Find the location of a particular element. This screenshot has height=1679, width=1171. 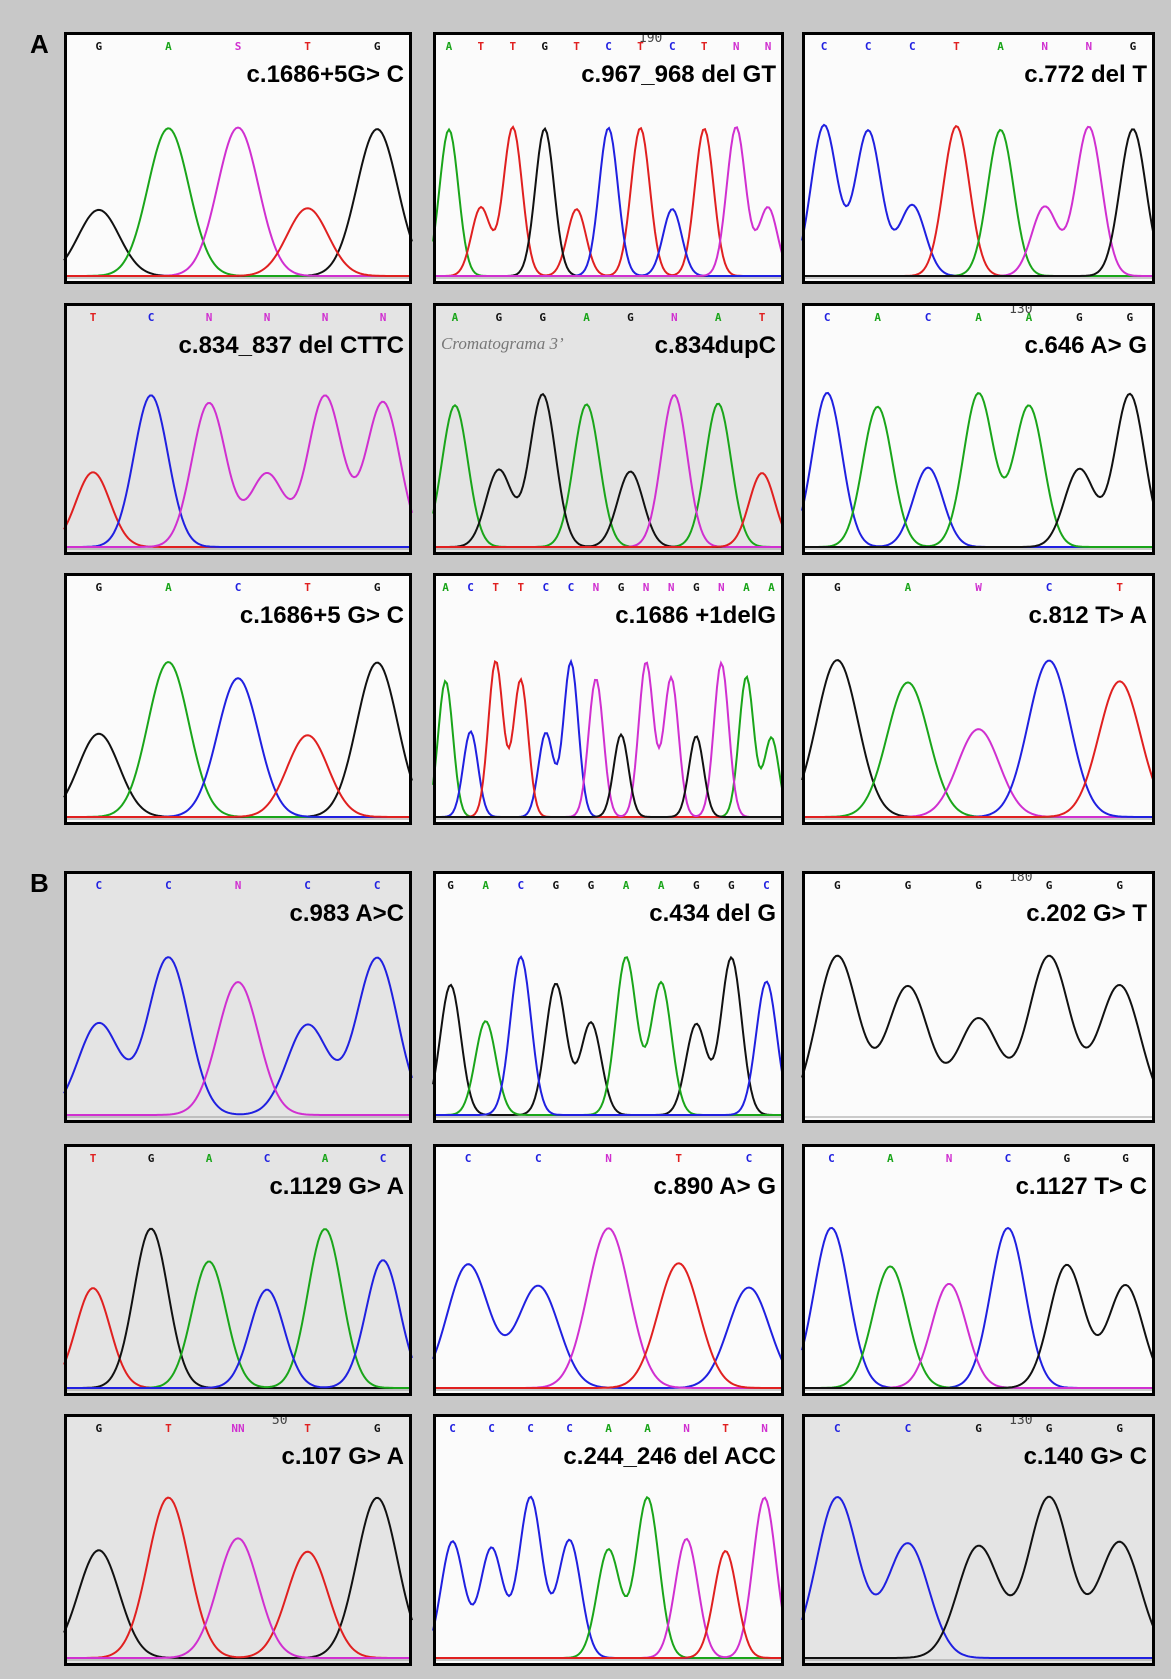

mutation-label: c.1686+5 G> C is located at coordinates (322, 615).